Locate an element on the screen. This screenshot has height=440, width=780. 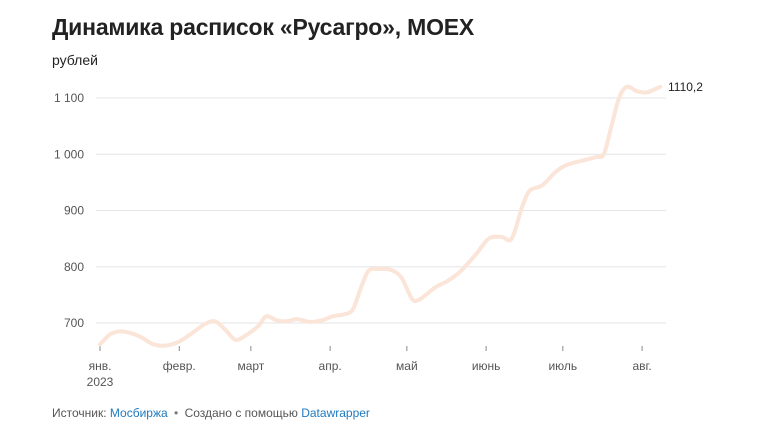
y-tick-label: 1 000 is located at coordinates (69, 154).